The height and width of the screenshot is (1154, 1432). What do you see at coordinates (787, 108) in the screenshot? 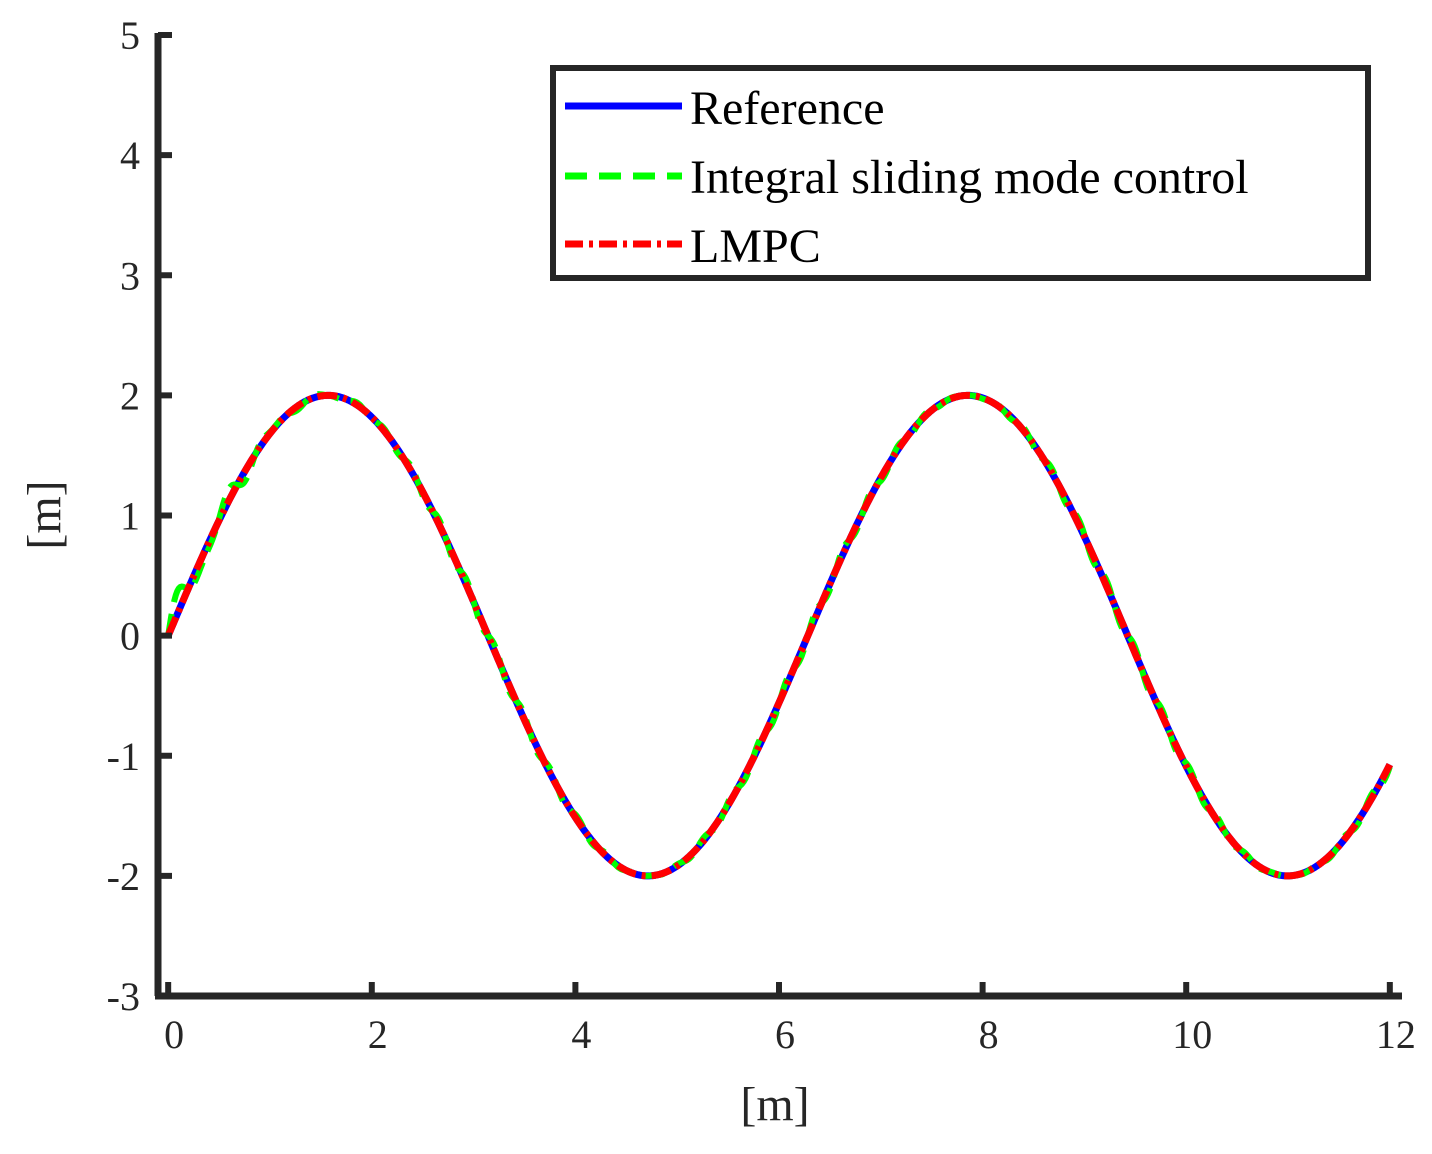
I see `legend-label-reference: Reference` at bounding box center [787, 108].